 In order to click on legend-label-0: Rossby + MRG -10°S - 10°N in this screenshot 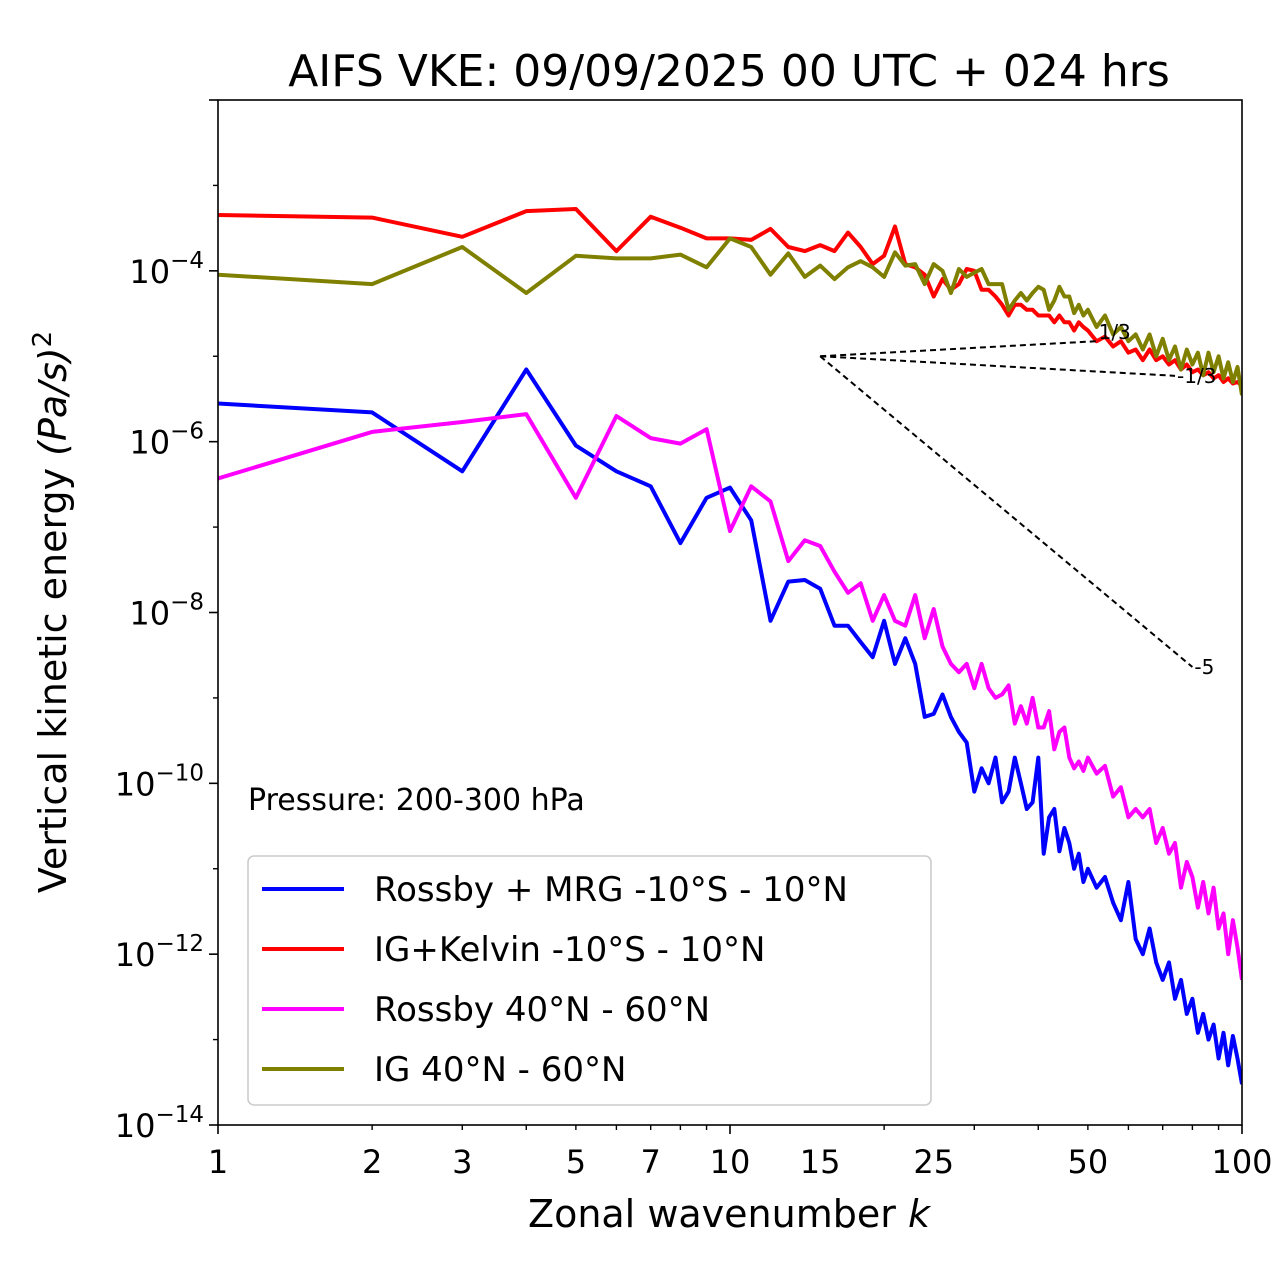, I will do `click(611, 890)`.